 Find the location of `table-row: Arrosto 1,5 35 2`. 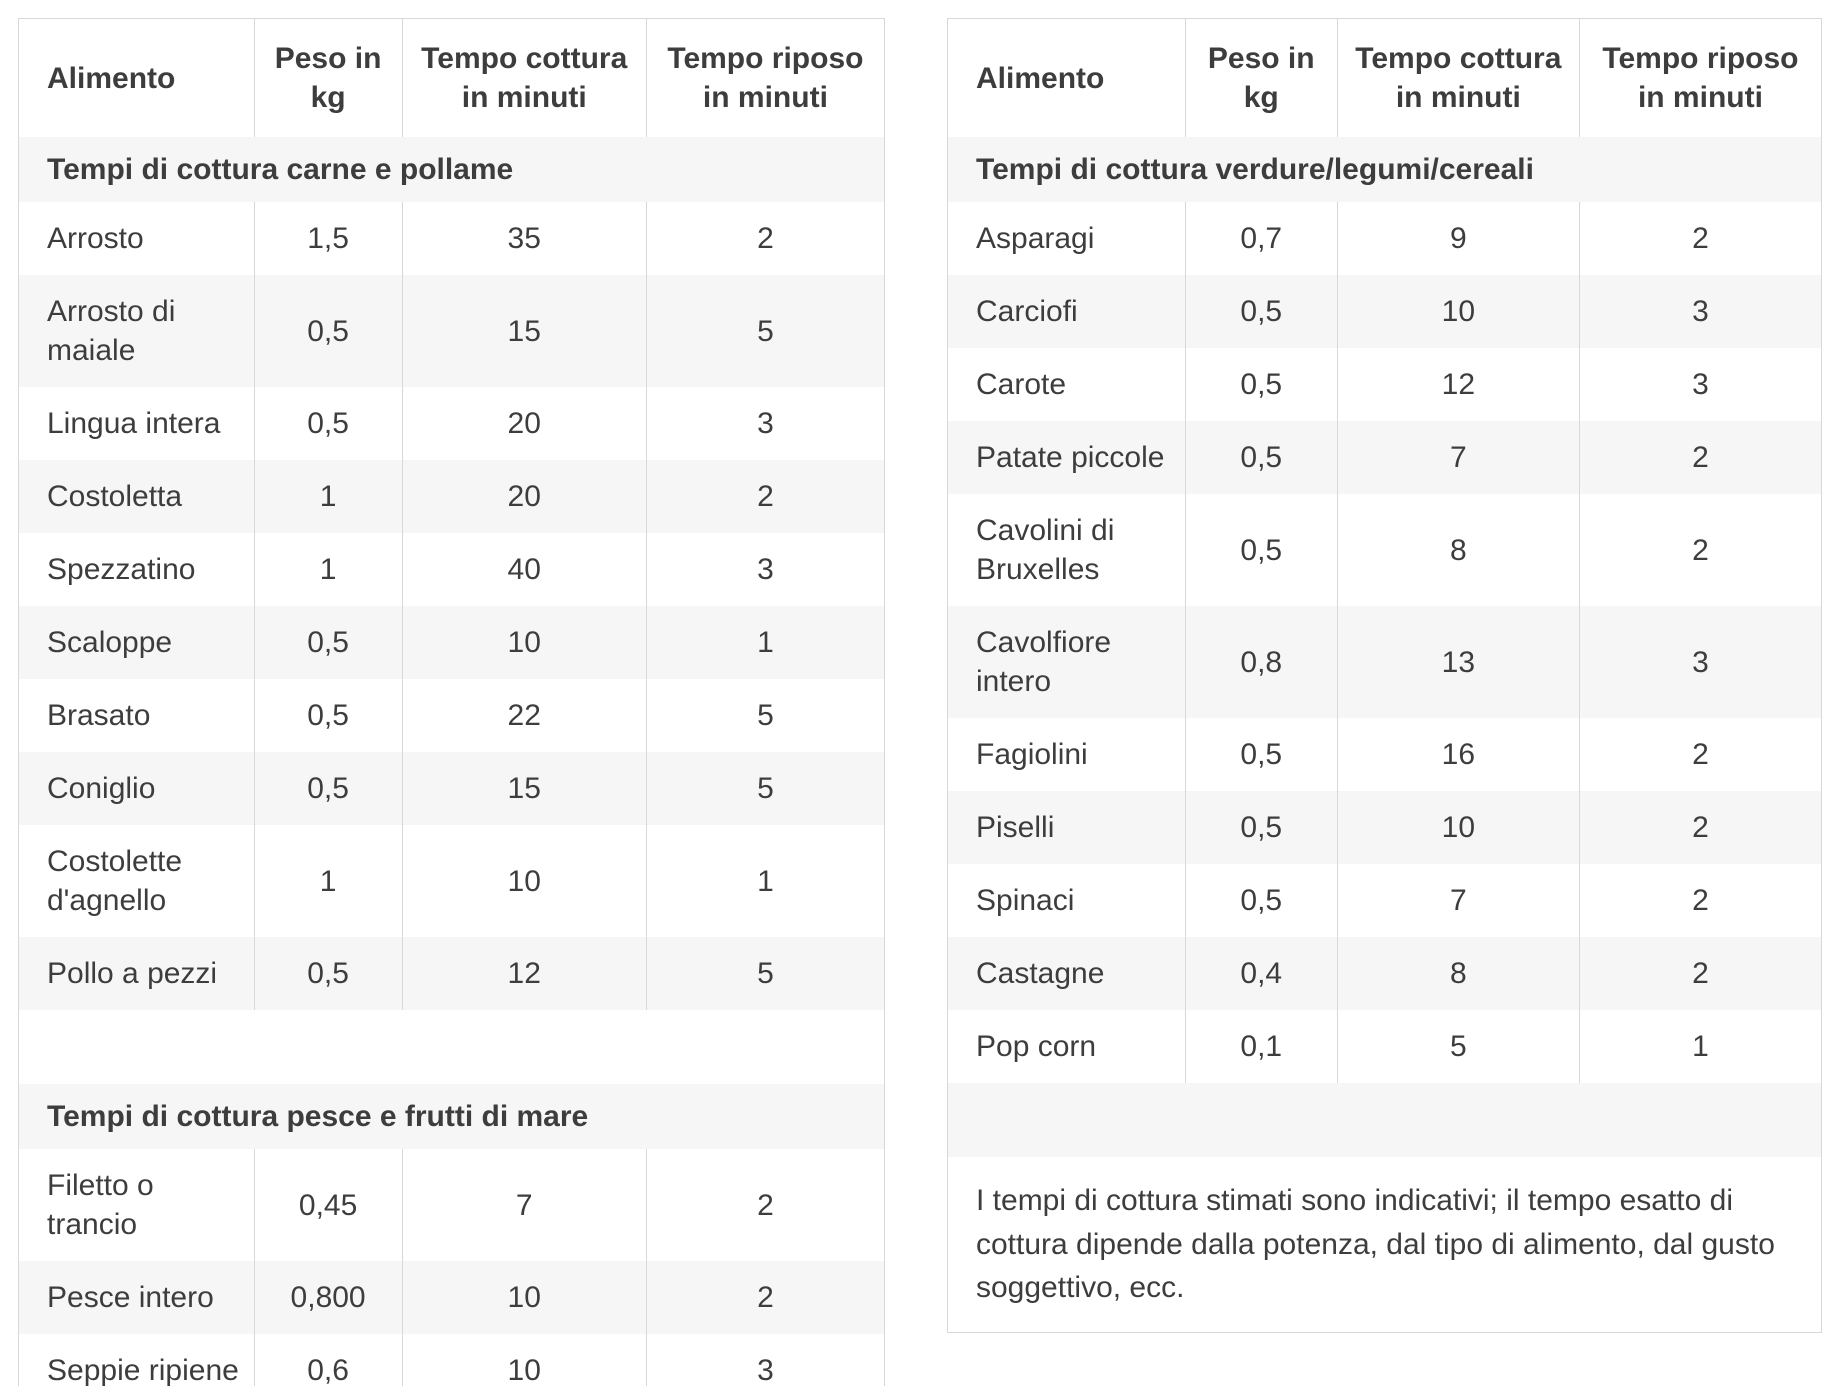

table-row: Arrosto 1,5 35 2 is located at coordinates (452, 238).